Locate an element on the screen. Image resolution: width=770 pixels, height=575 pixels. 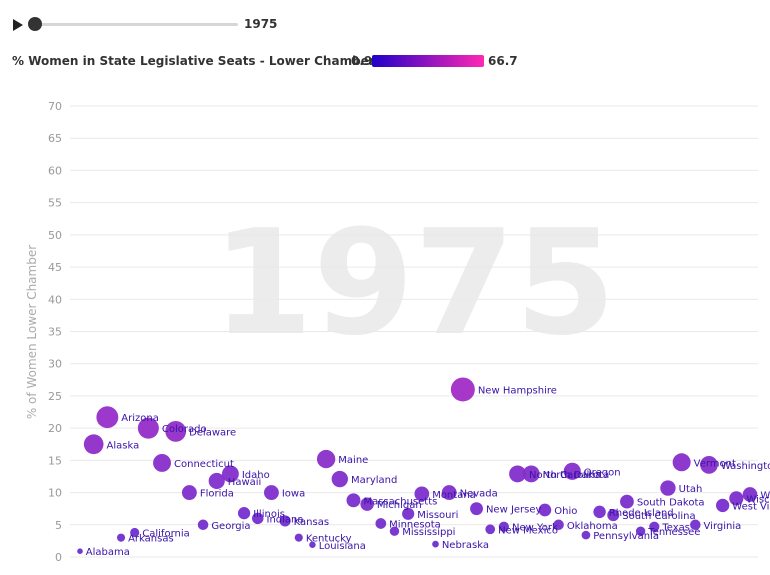
y-tick-label: 70 is located at coordinates (55, 106).